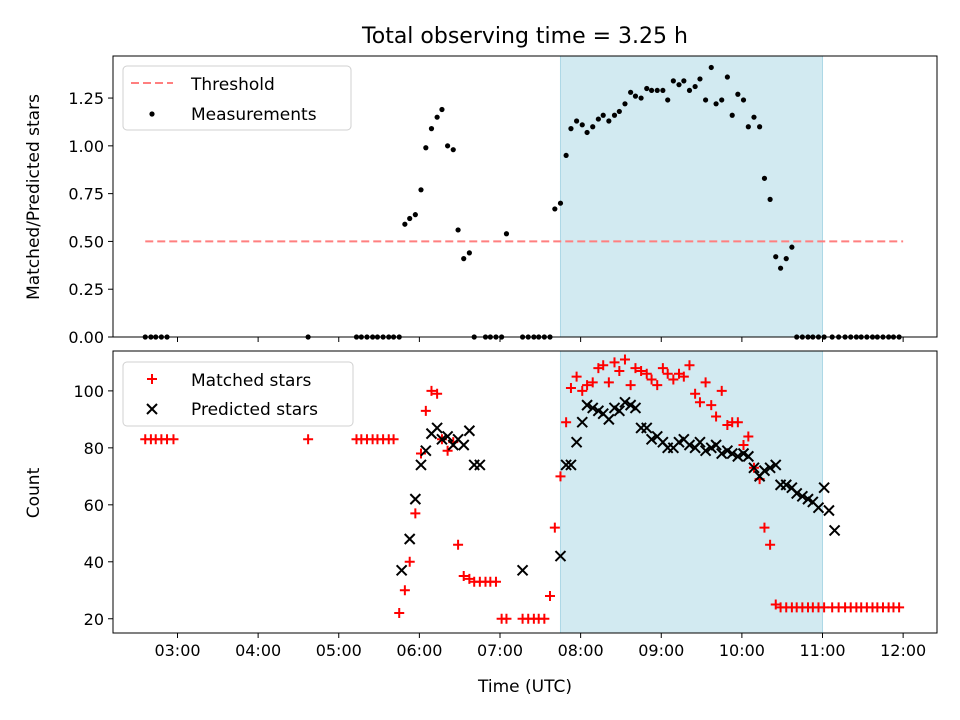 The height and width of the screenshot is (720, 960). Describe the element at coordinates (94, 448) in the screenshot. I see `y-tick-label: 80` at that location.